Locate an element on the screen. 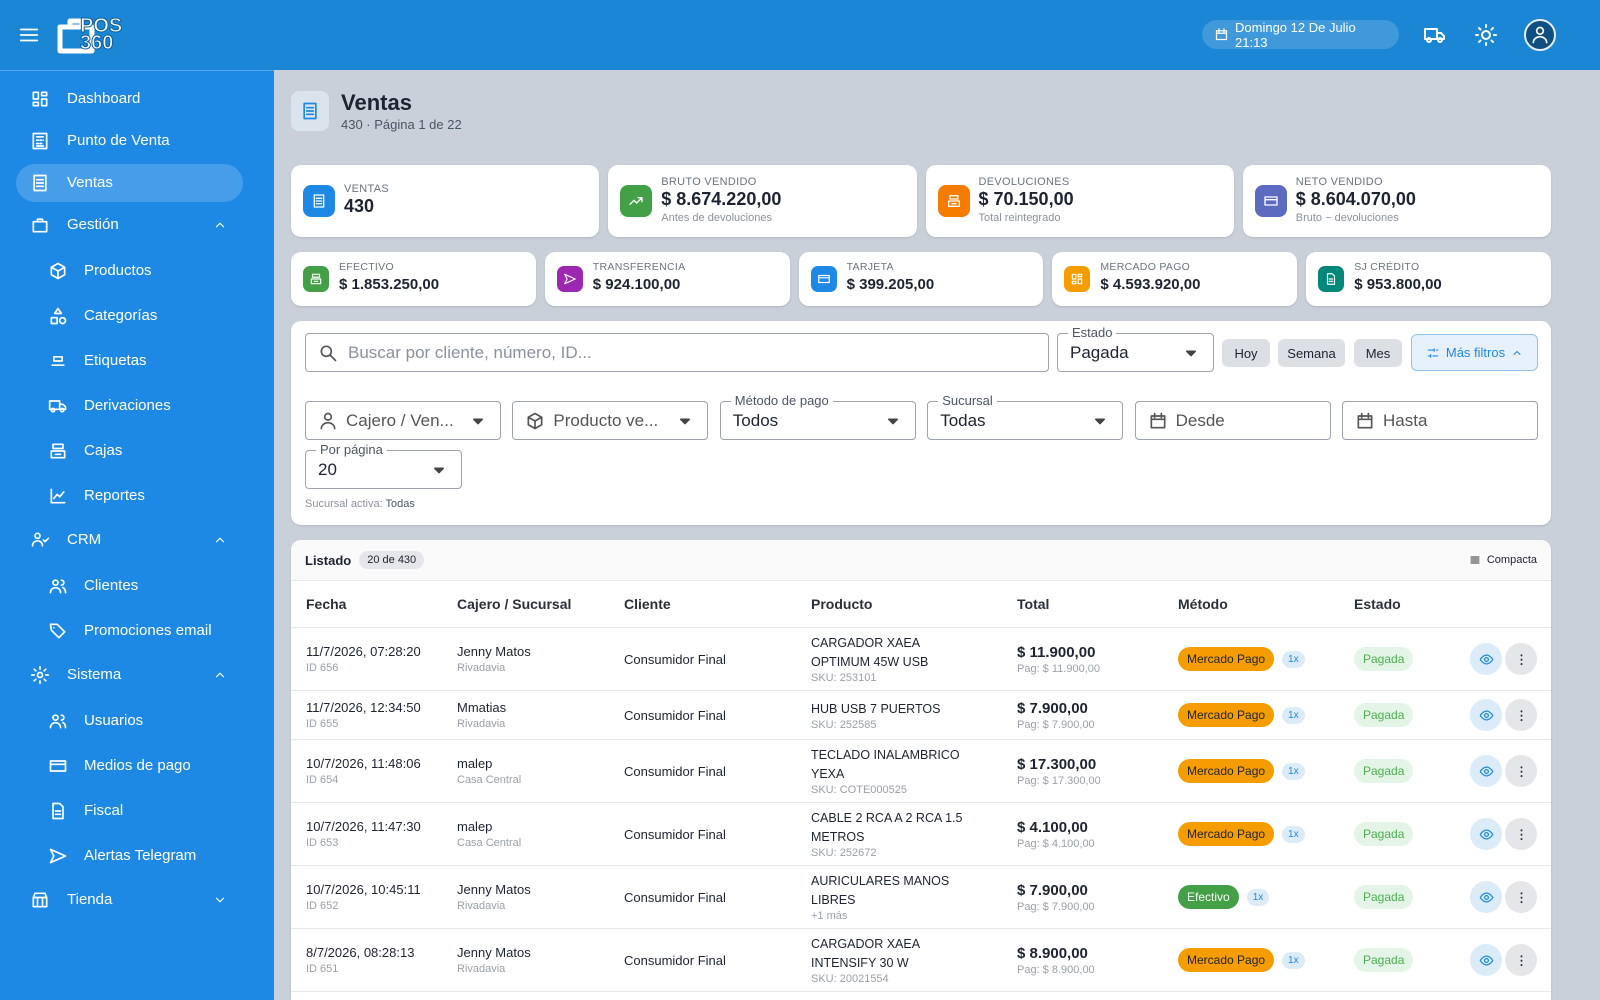 The width and height of the screenshot is (1600, 1000). nav-subitem: Productos is located at coordinates (129, 271).